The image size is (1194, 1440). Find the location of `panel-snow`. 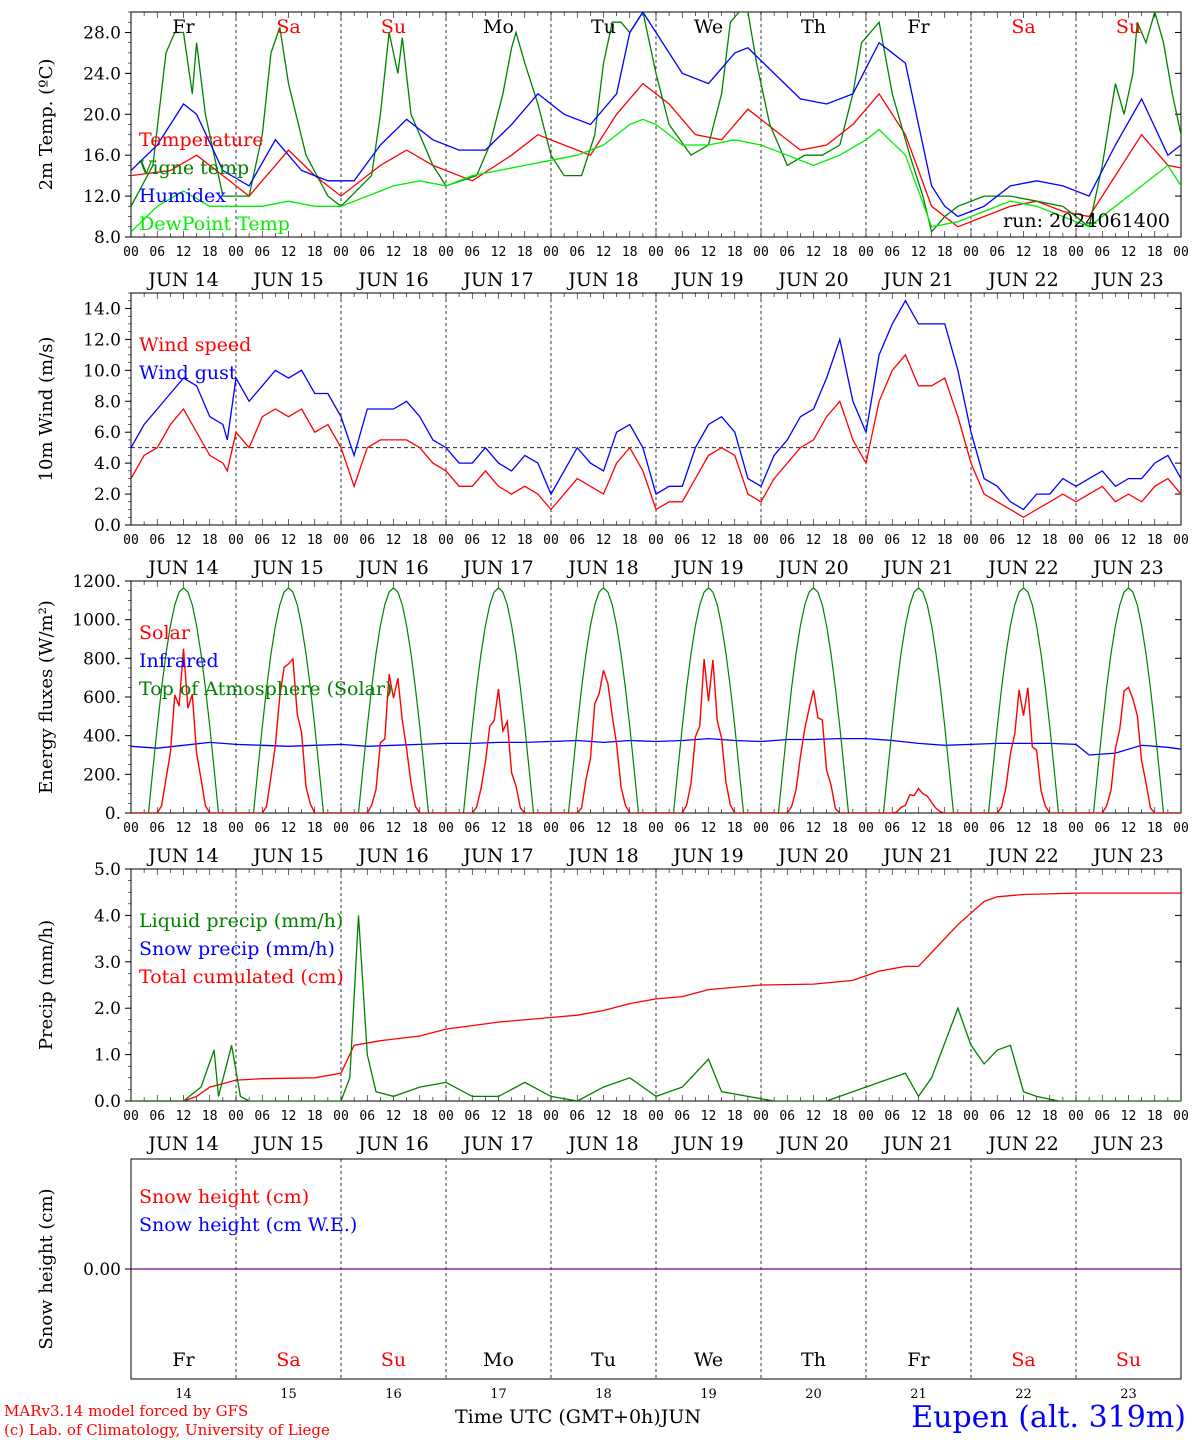

panel-snow is located at coordinates (653, 1269).